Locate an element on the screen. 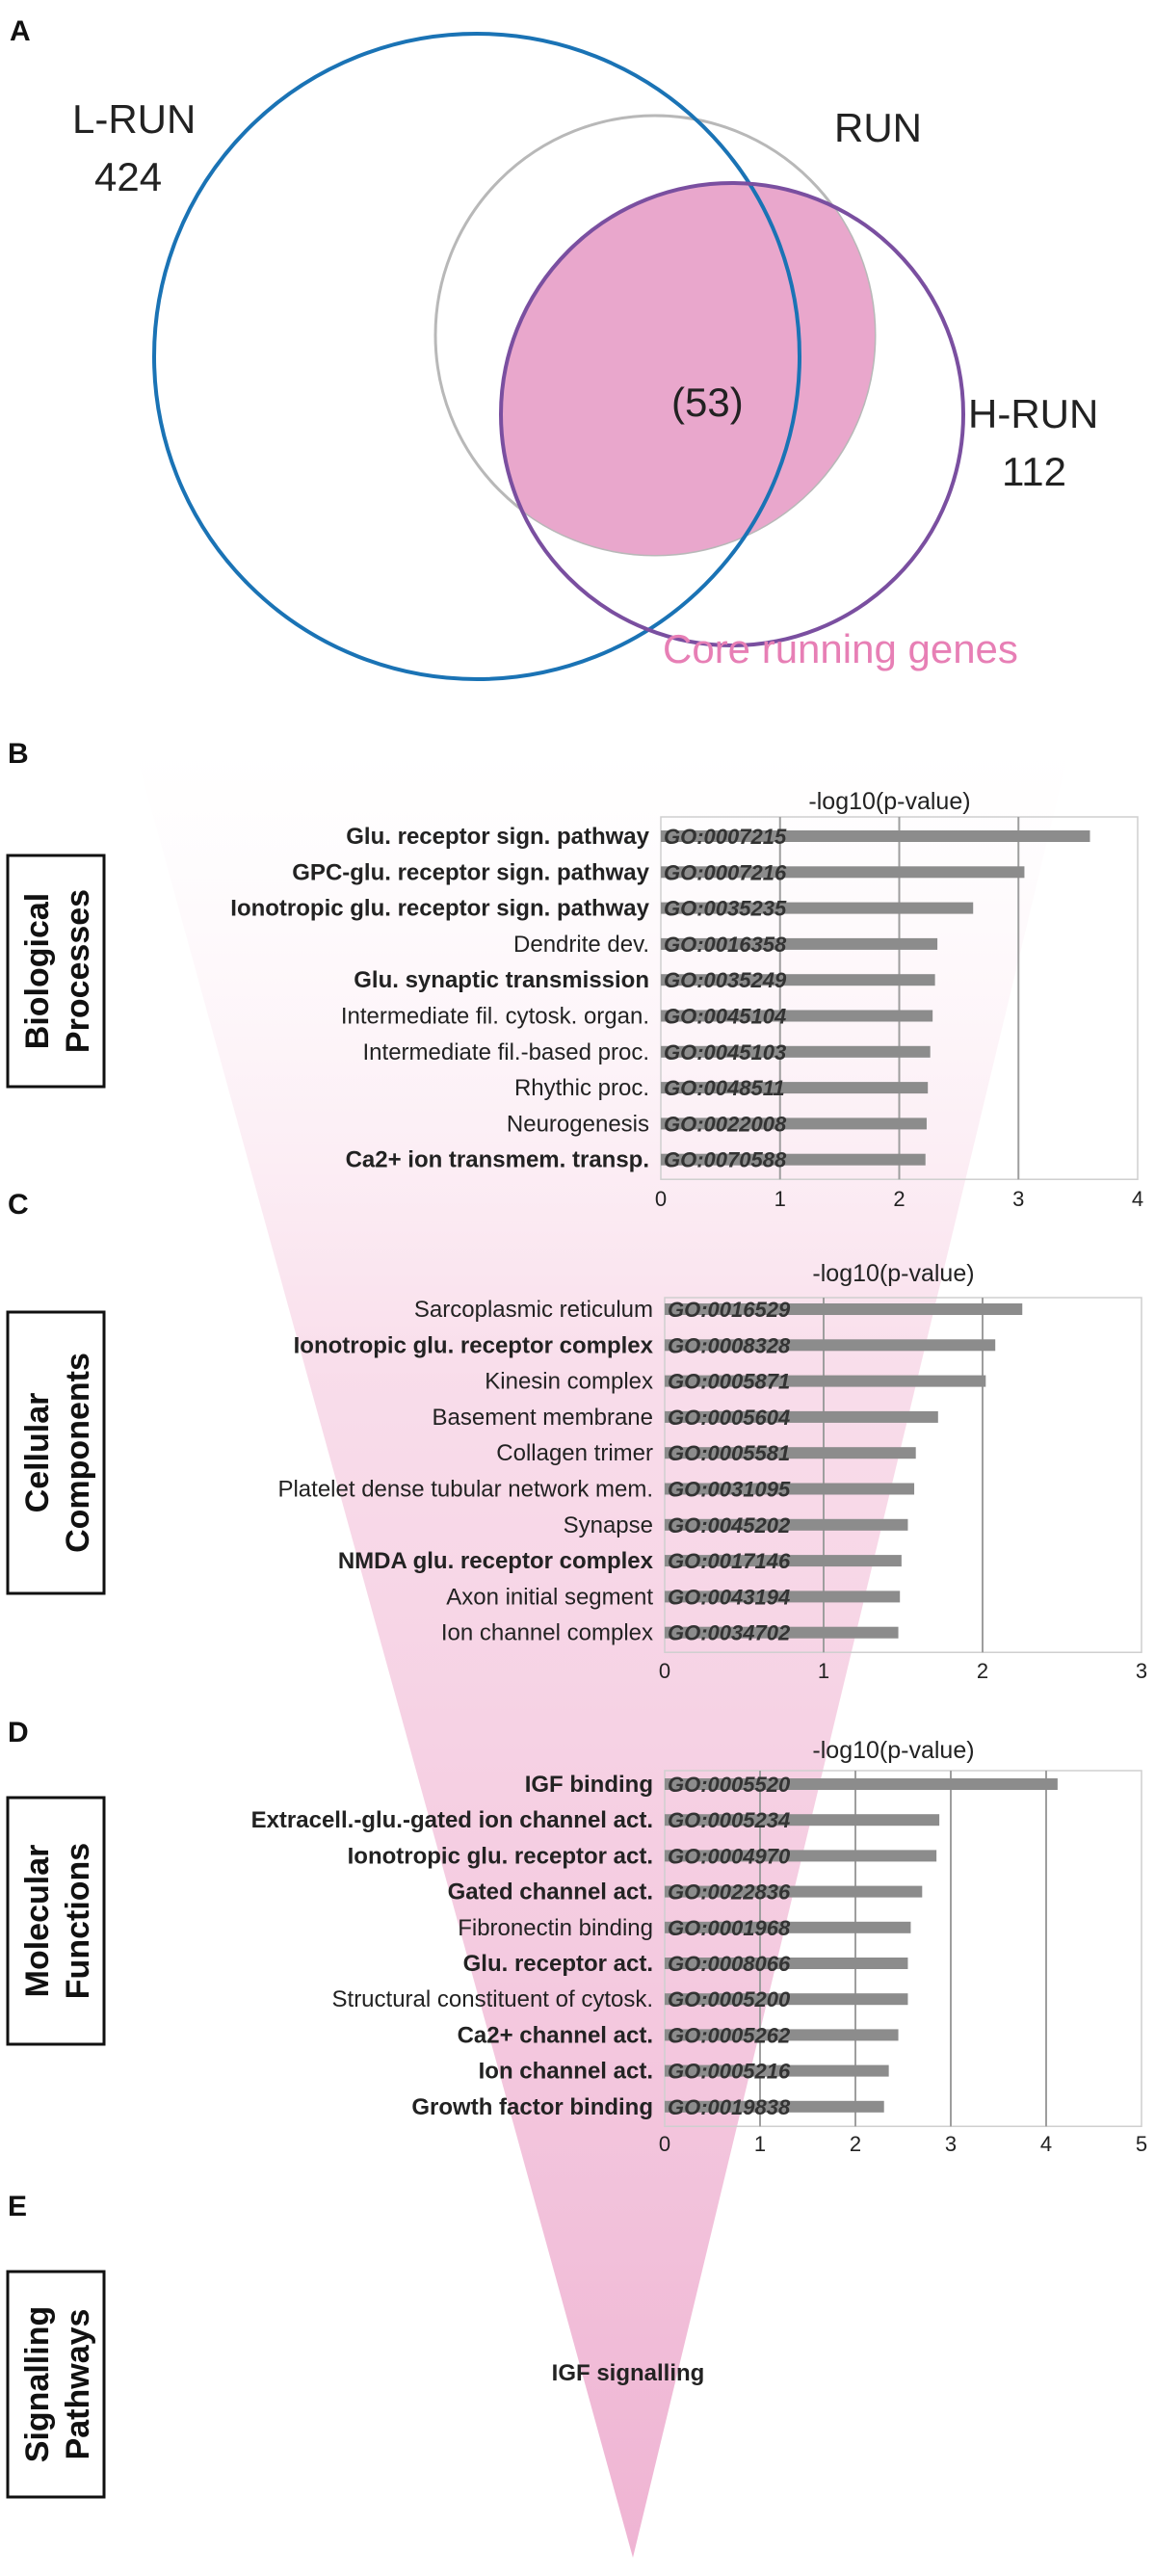  go-id-d-8: GO:0005216 is located at coordinates (730, 2072).